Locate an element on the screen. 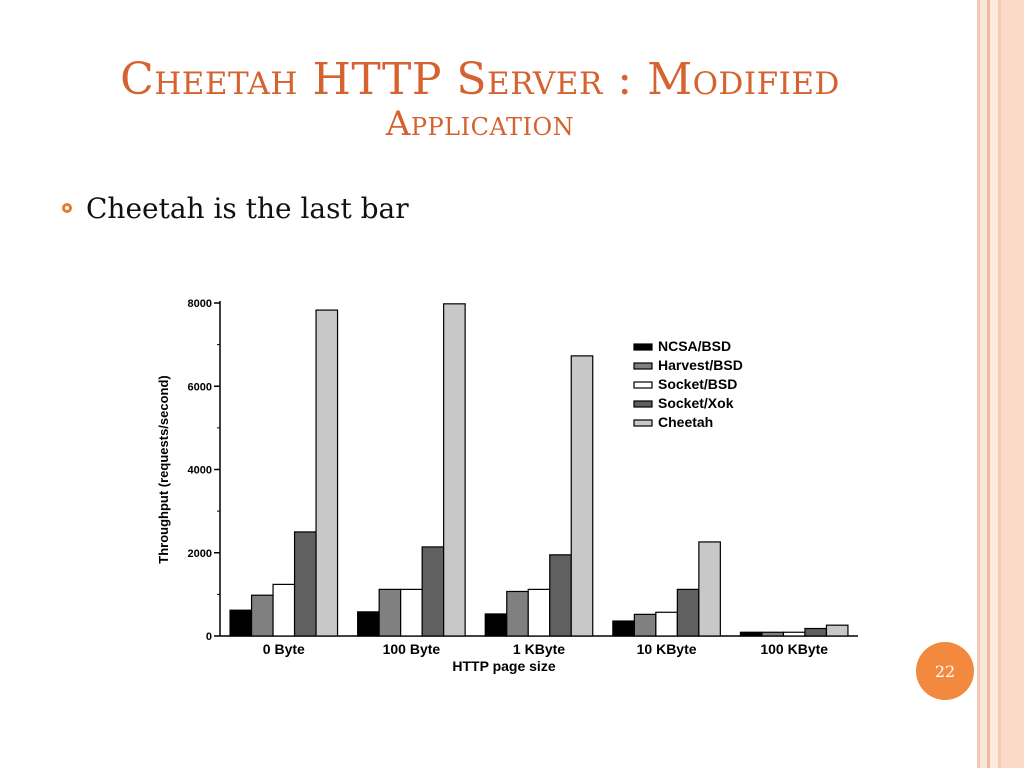 The height and width of the screenshot is (768, 1024). bullet-item: Cheetah is the last bar is located at coordinates (235, 208).